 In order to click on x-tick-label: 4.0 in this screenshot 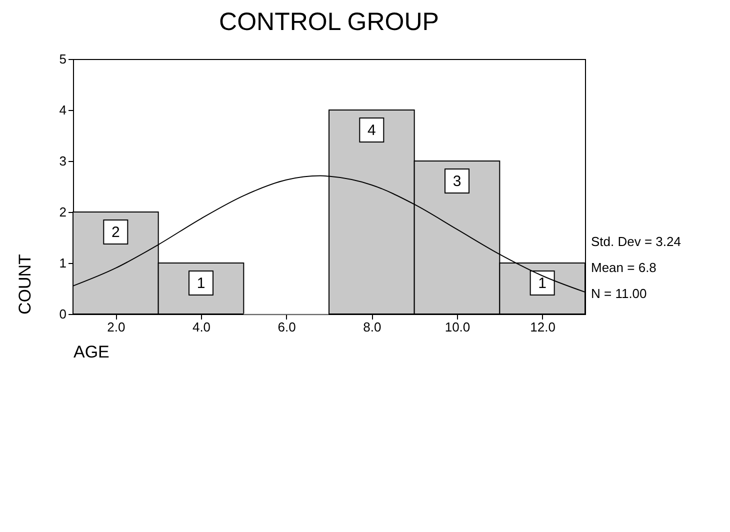, I will do `click(201, 327)`.